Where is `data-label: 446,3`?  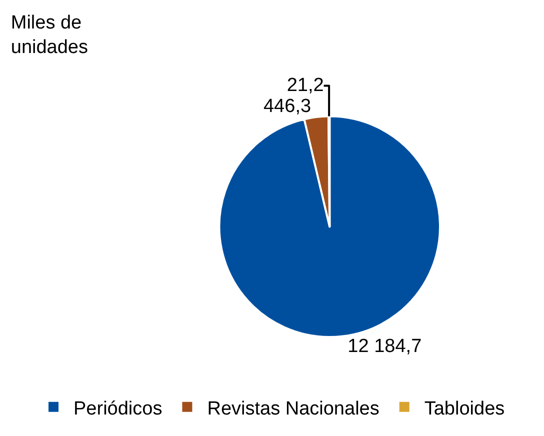
data-label: 446,3 is located at coordinates (287, 107).